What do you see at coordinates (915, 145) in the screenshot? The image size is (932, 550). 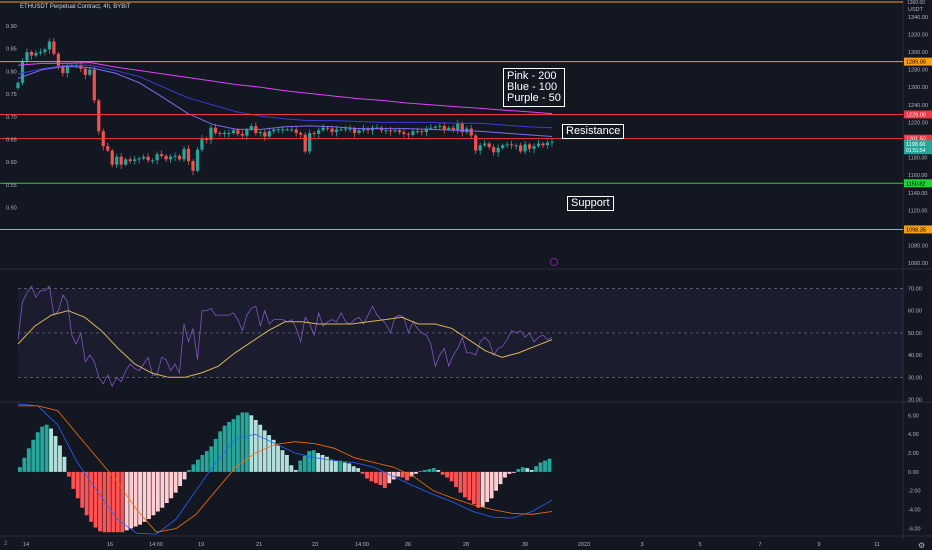 I see `last-price-text: 1198.60` at bounding box center [915, 145].